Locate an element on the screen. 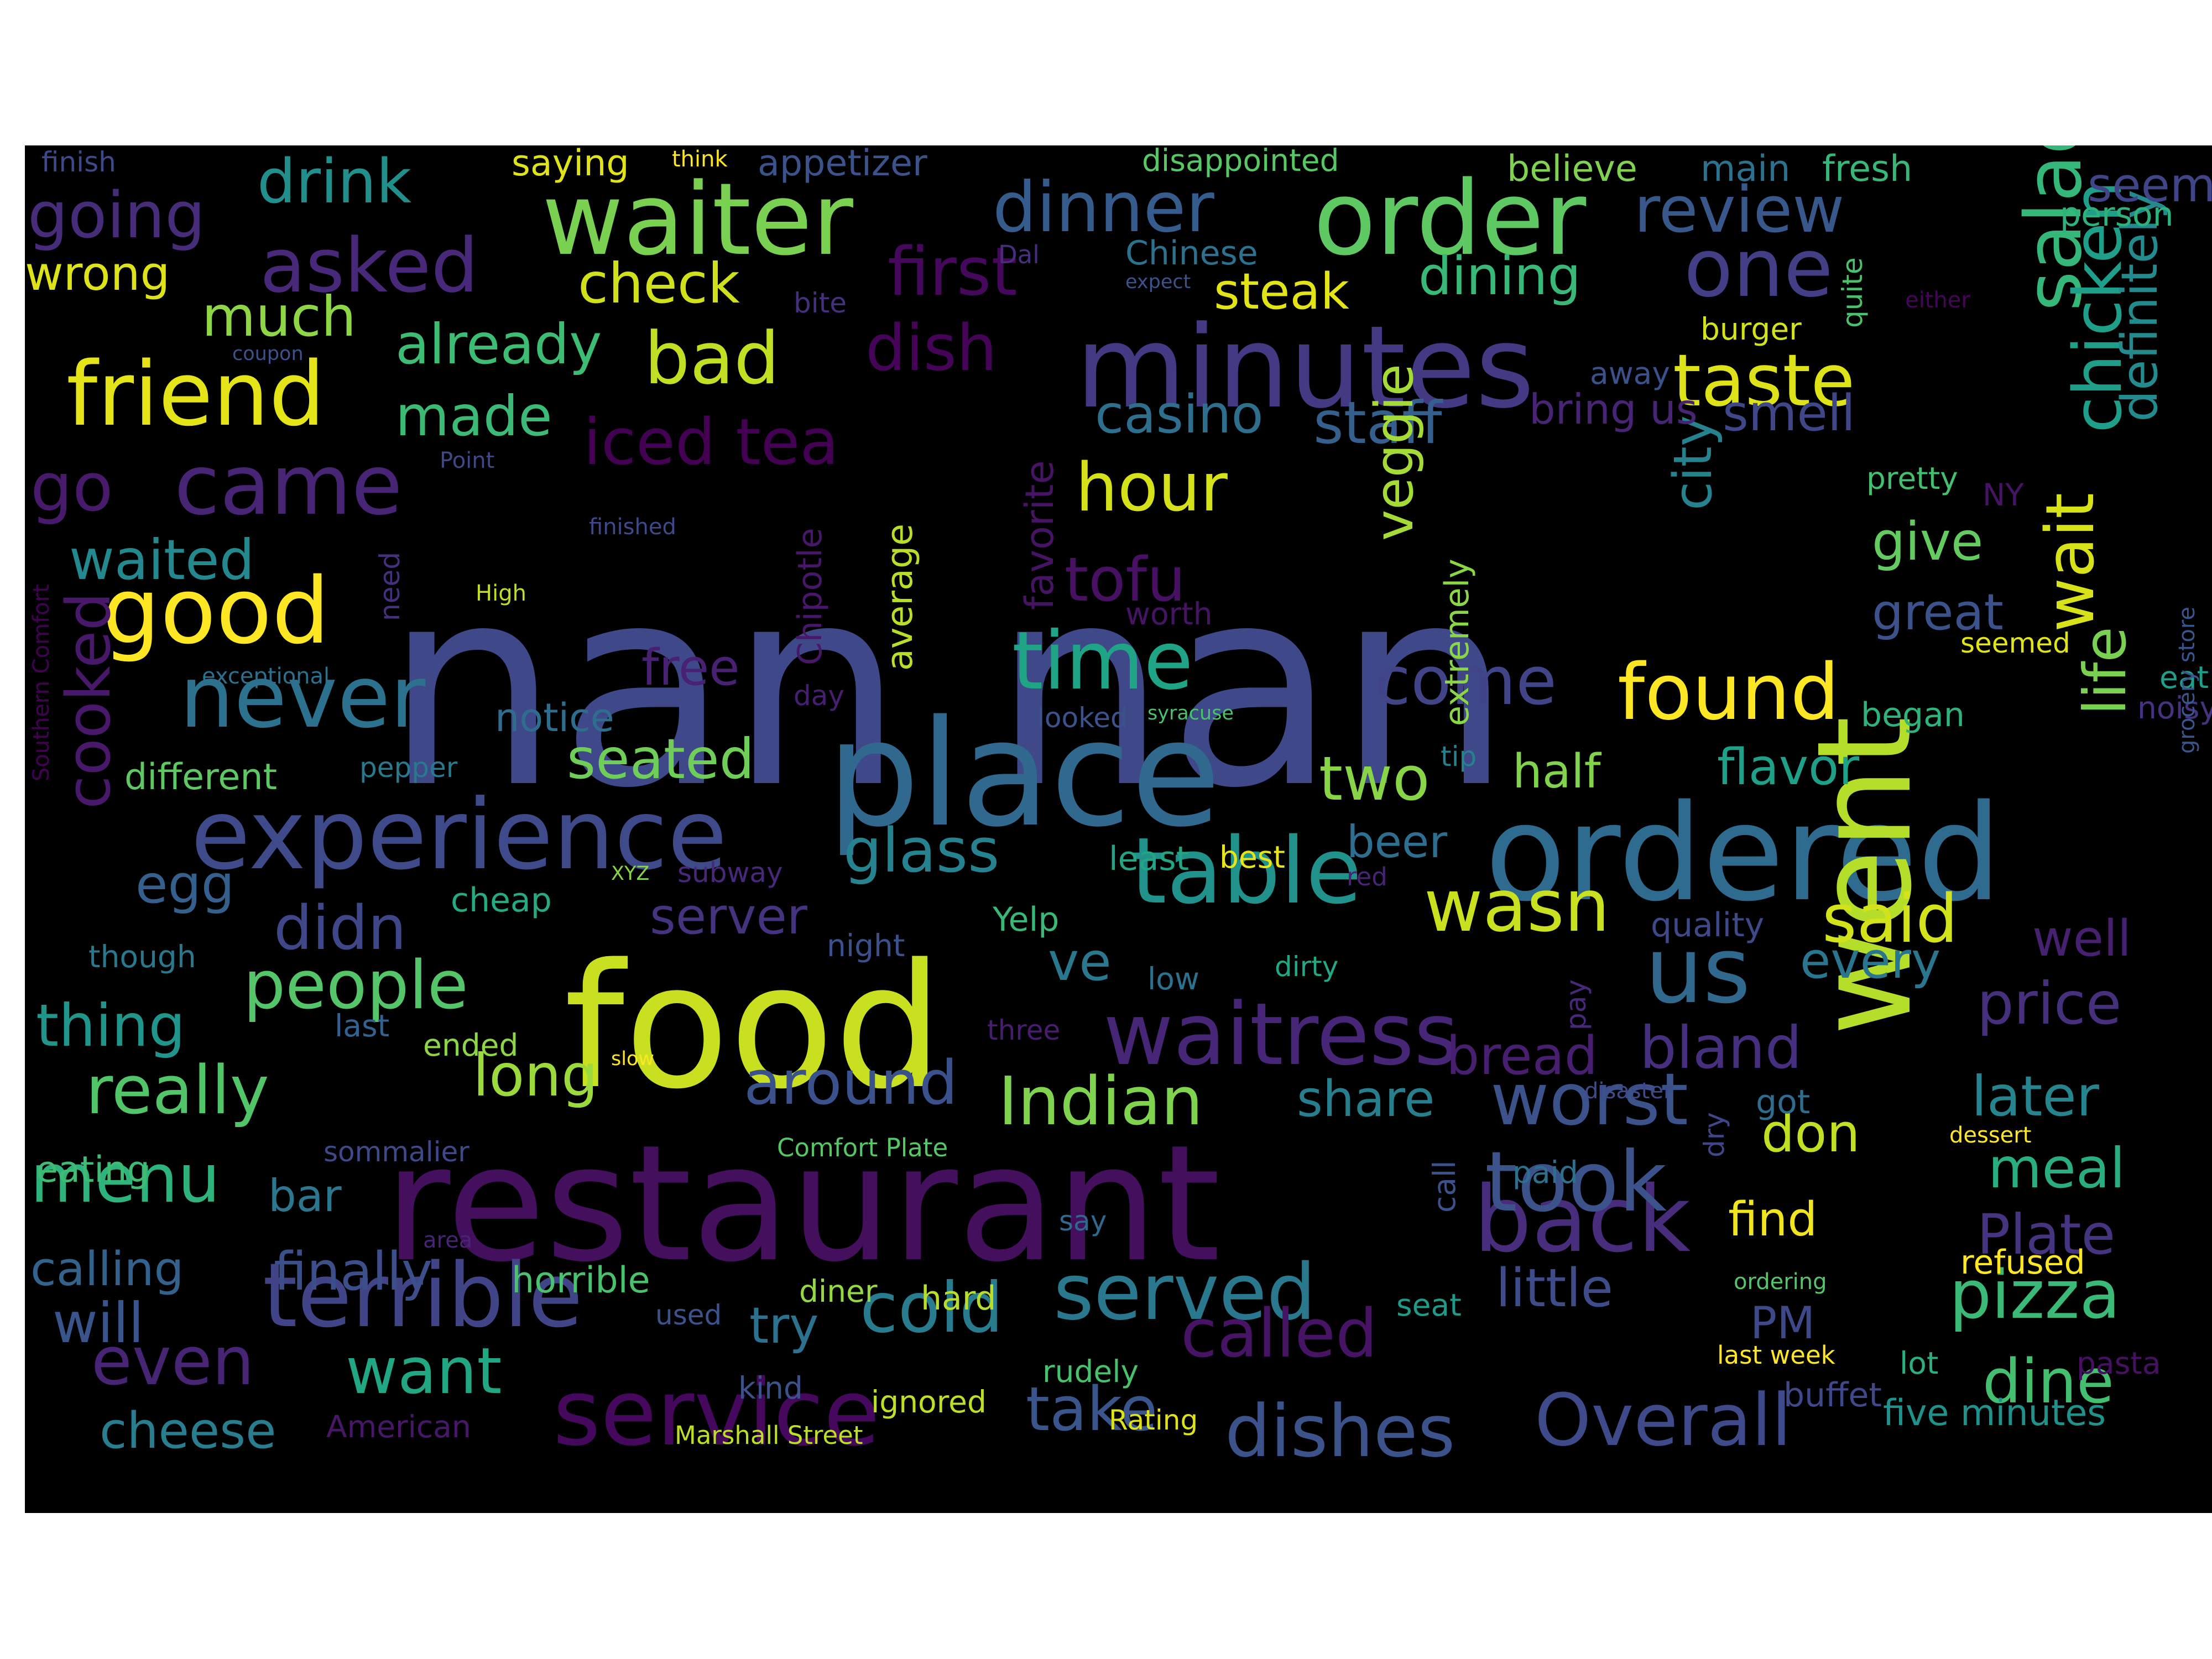 The image size is (2212, 1659). word-cloud-word: person is located at coordinates (2117, 215).